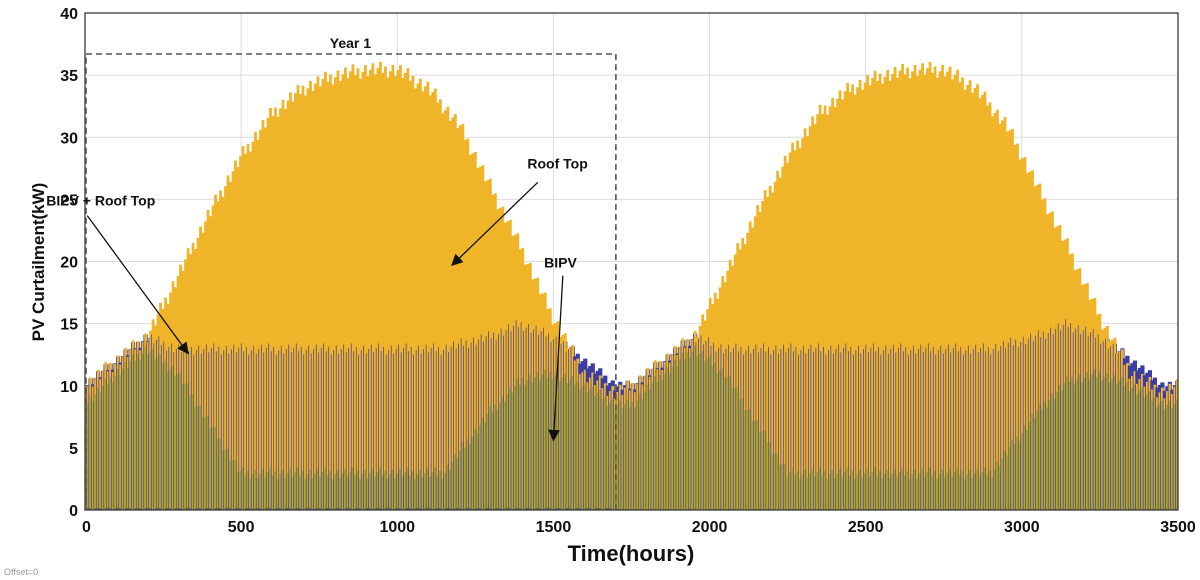 This screenshot has height=580, width=1200. Describe the element at coordinates (710, 527) in the screenshot. I see `x-tick-label: 2000` at that location.